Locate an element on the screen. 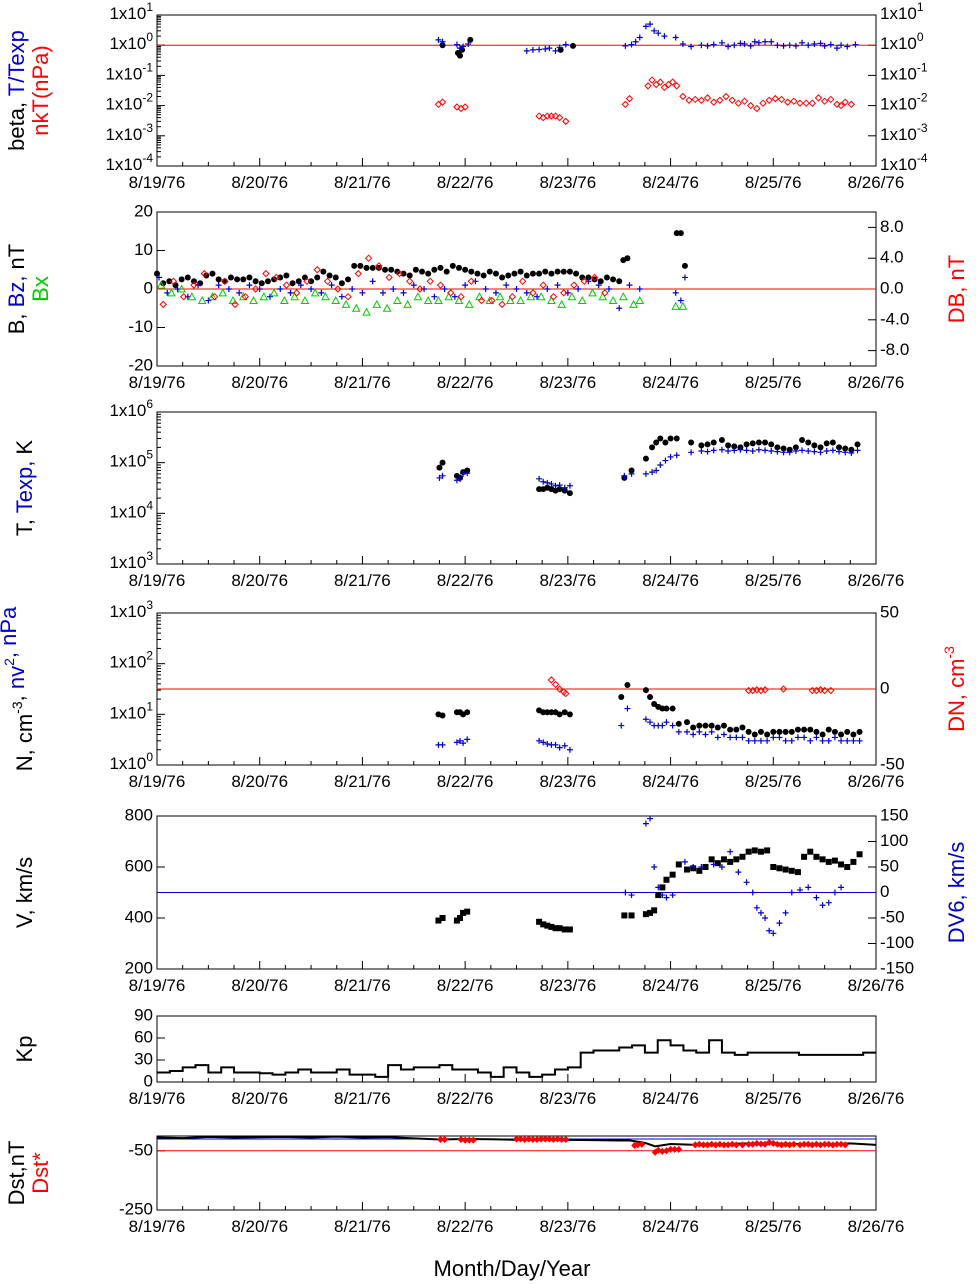 The width and height of the screenshot is (976, 1285). y-tick-label: 1x10⁵ is located at coordinates (131, 459).